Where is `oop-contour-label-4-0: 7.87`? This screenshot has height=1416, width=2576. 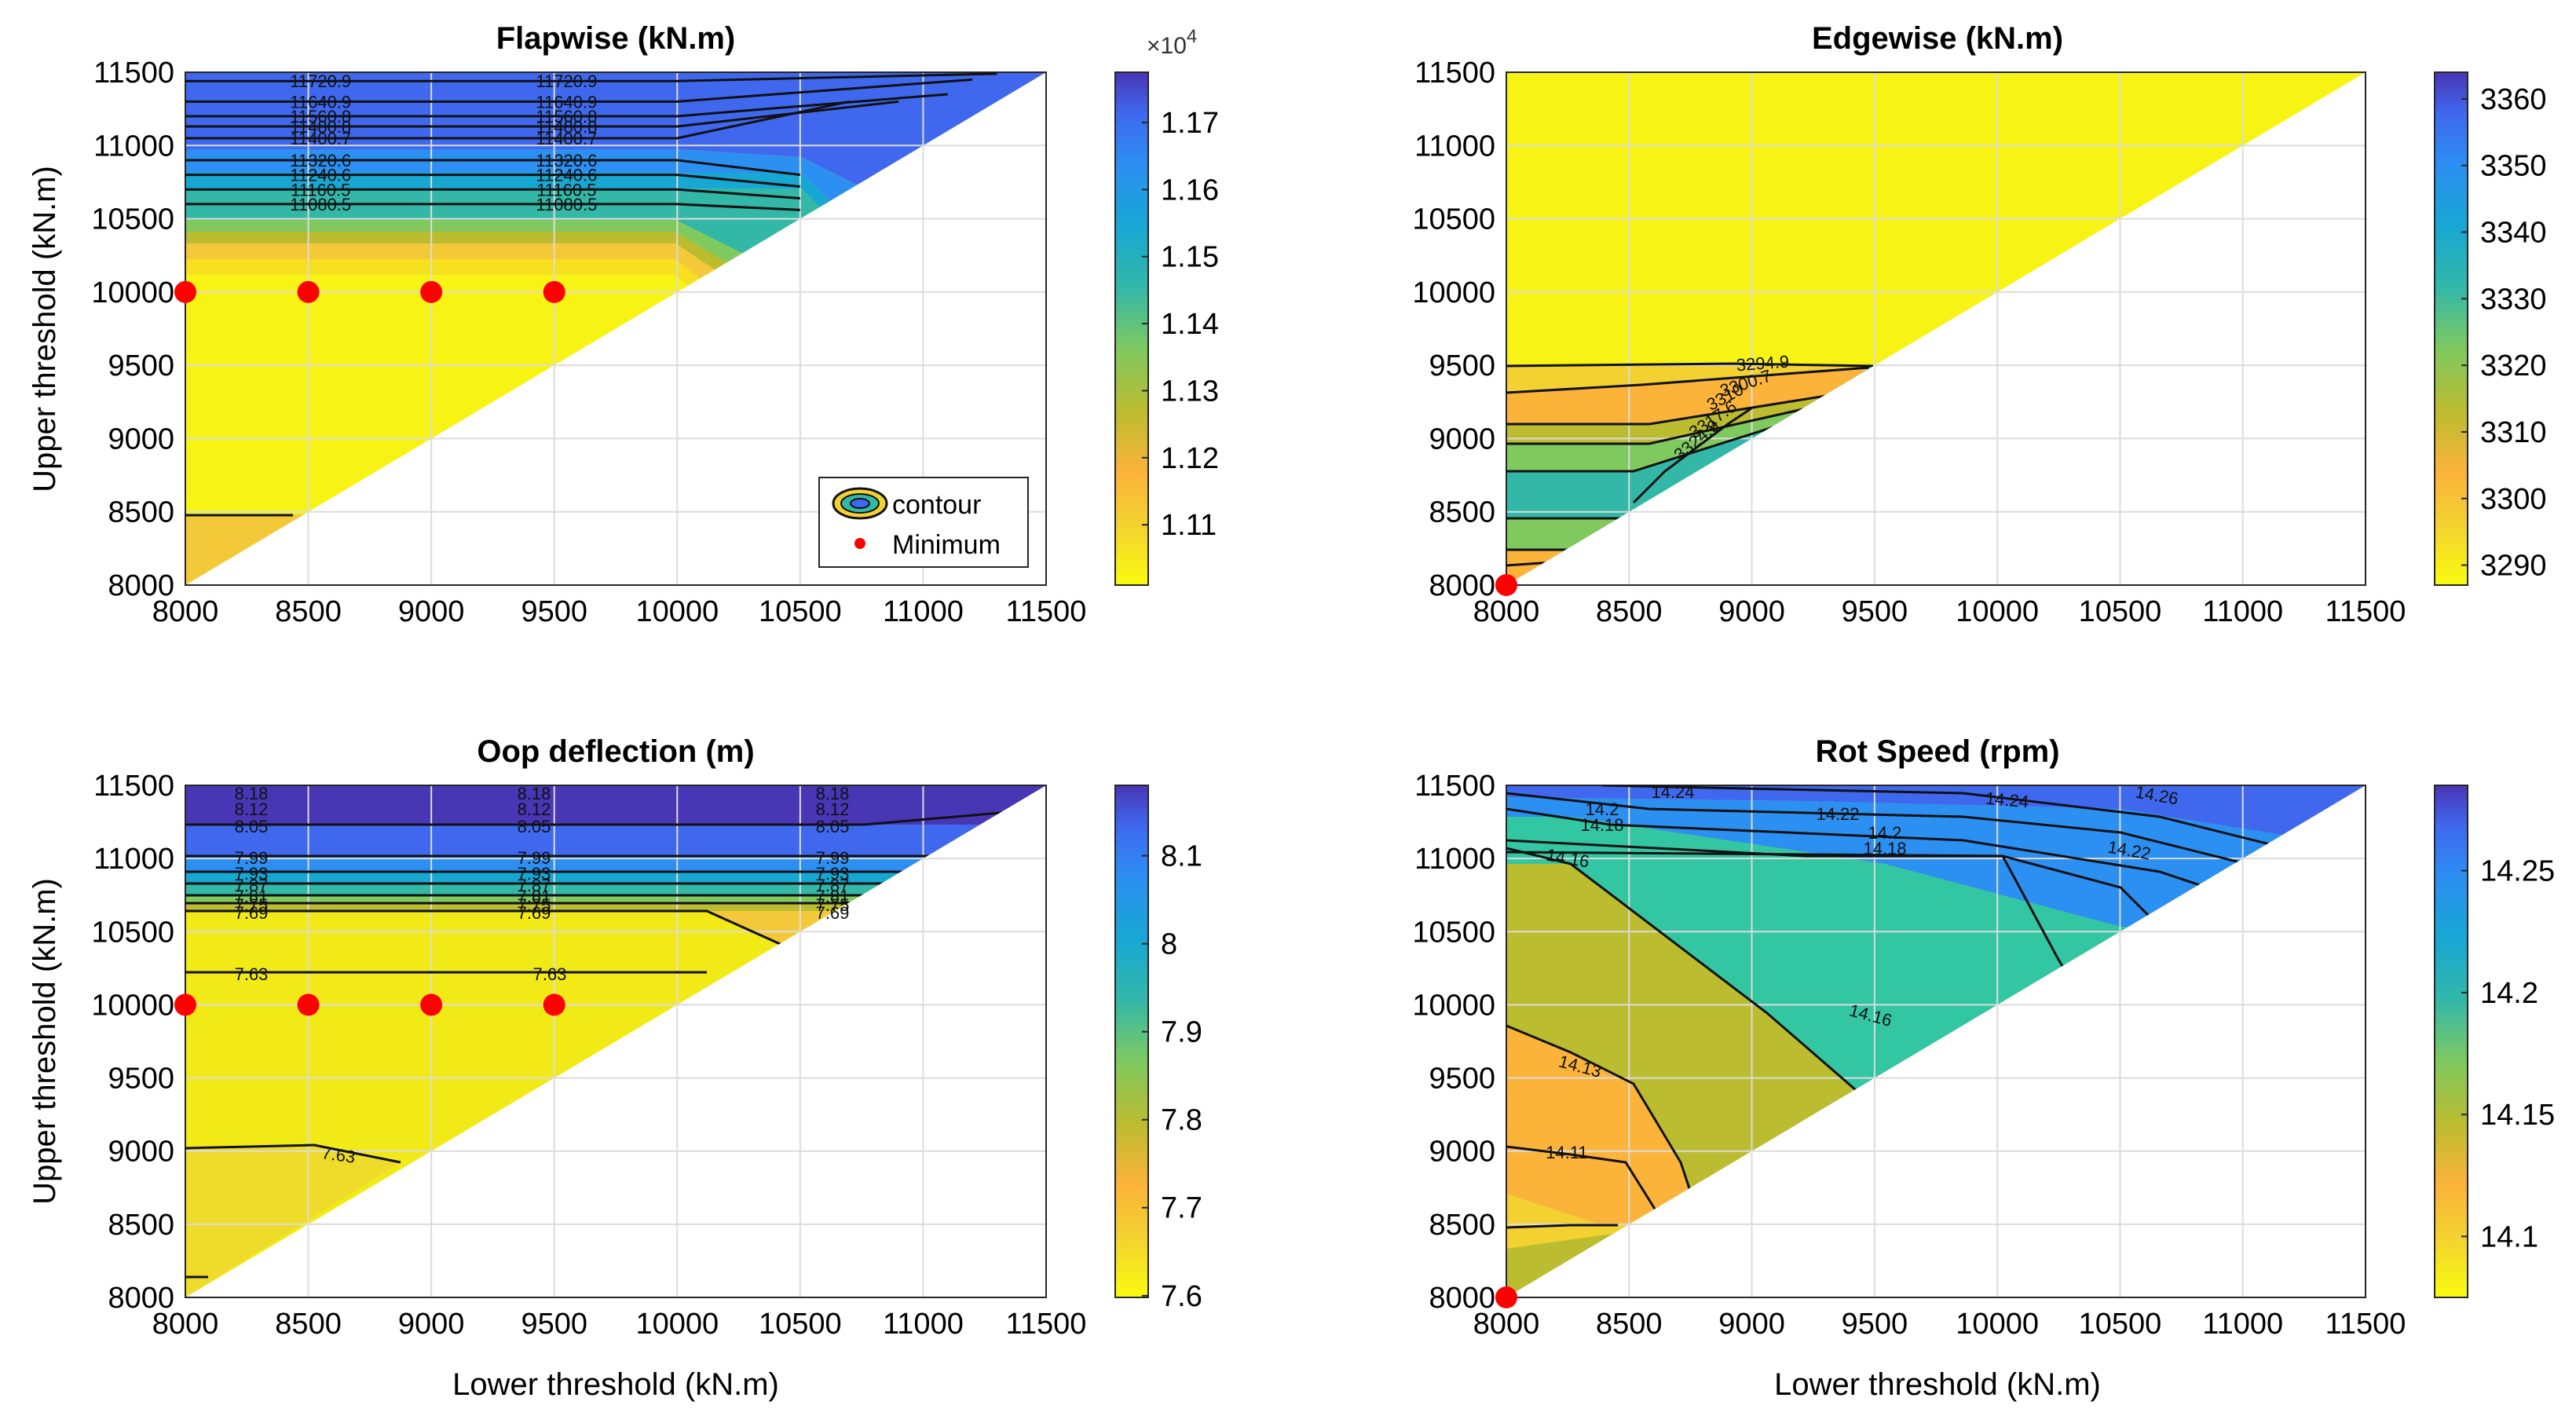
oop-contour-label-4-0: 7.87 is located at coordinates (252, 885).